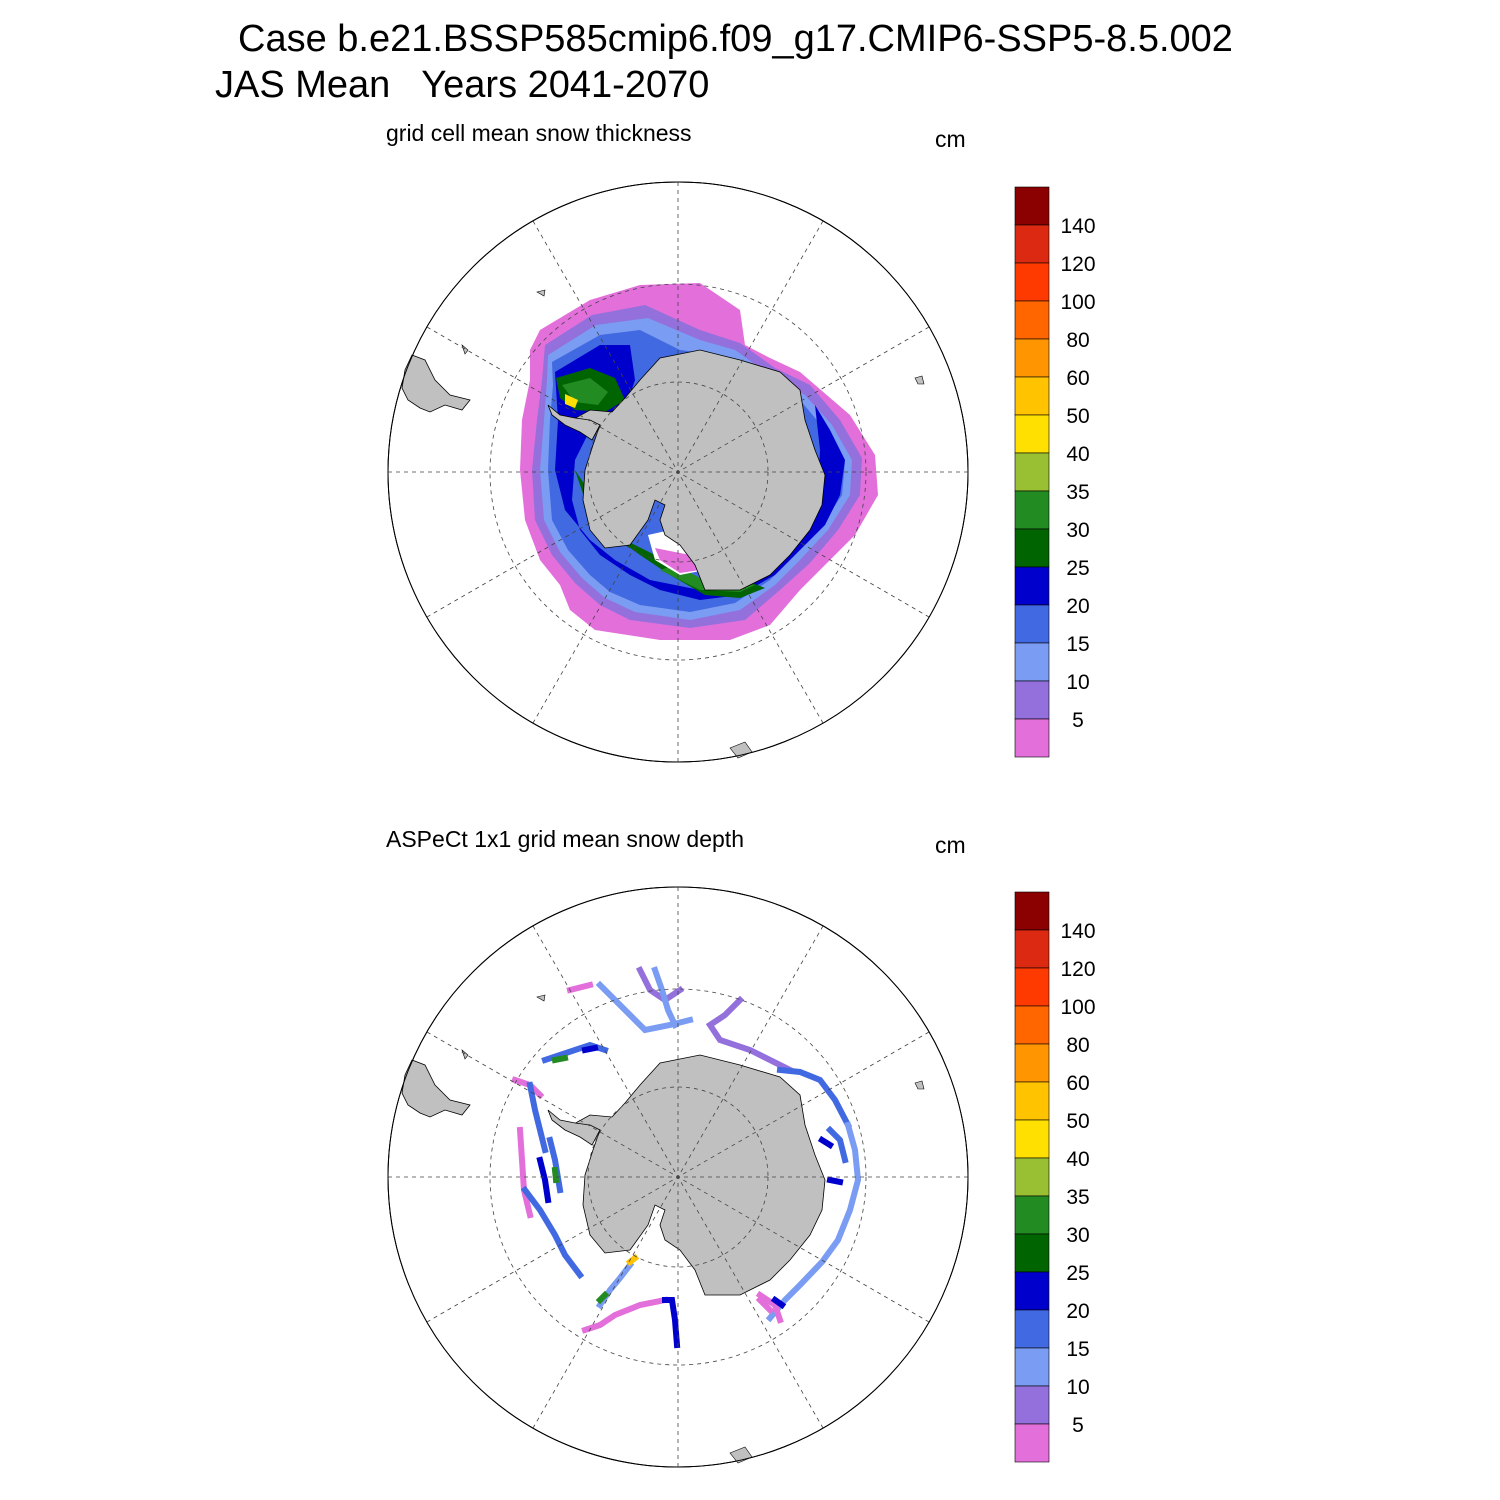 The width and height of the screenshot is (1500, 1500). What do you see at coordinates (539, 133) in the screenshot?
I see `panel-1-subtitle: grid cell mean snow thickness` at bounding box center [539, 133].